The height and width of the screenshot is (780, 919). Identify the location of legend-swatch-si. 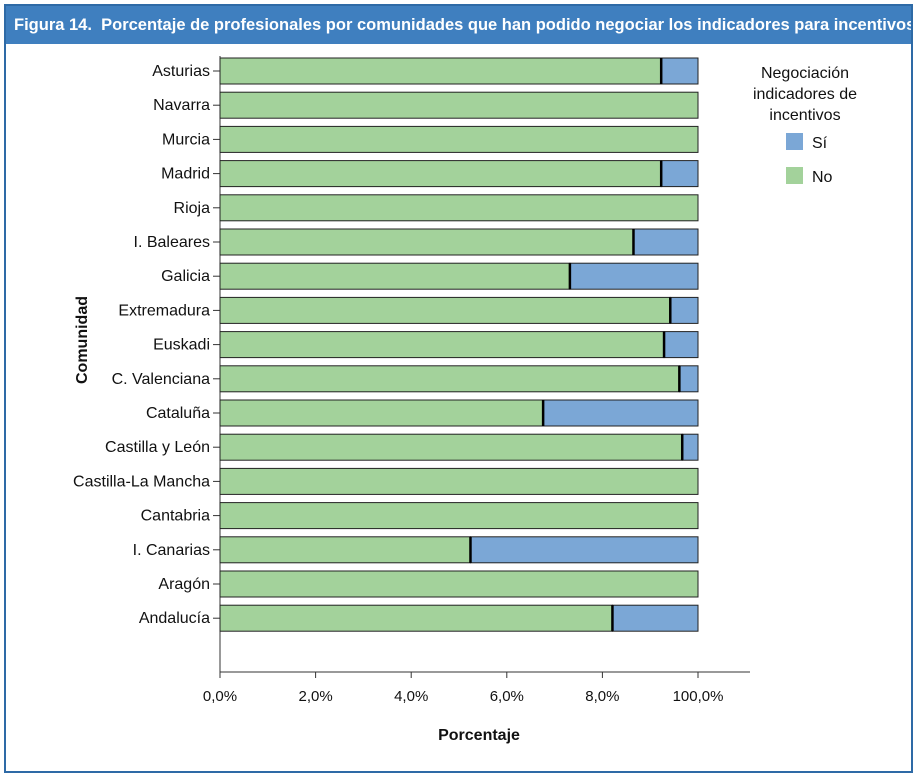
(794, 141).